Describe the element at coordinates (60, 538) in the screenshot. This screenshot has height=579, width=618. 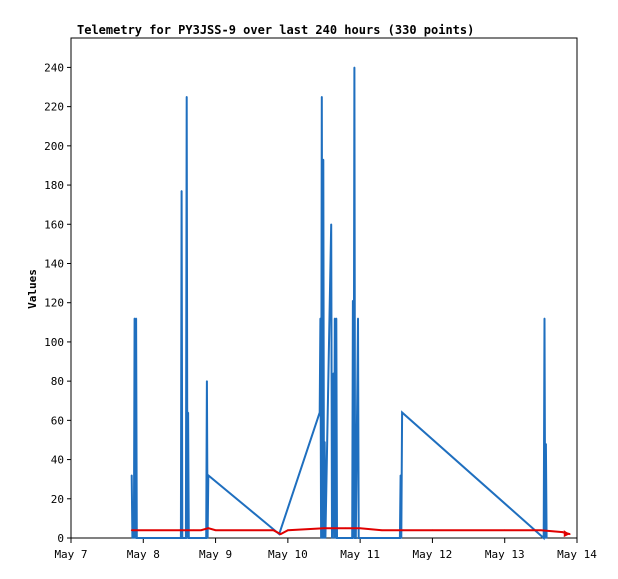
I see `y-tick-label: 0` at that location.